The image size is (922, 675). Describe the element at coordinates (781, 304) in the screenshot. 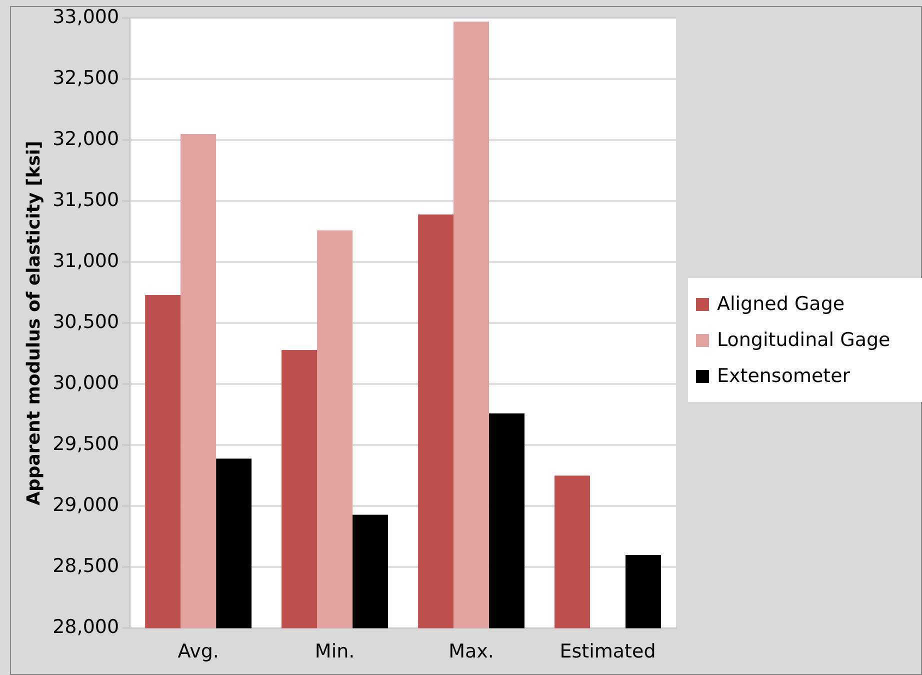

I see `legend-label: Aligned Gage` at that location.